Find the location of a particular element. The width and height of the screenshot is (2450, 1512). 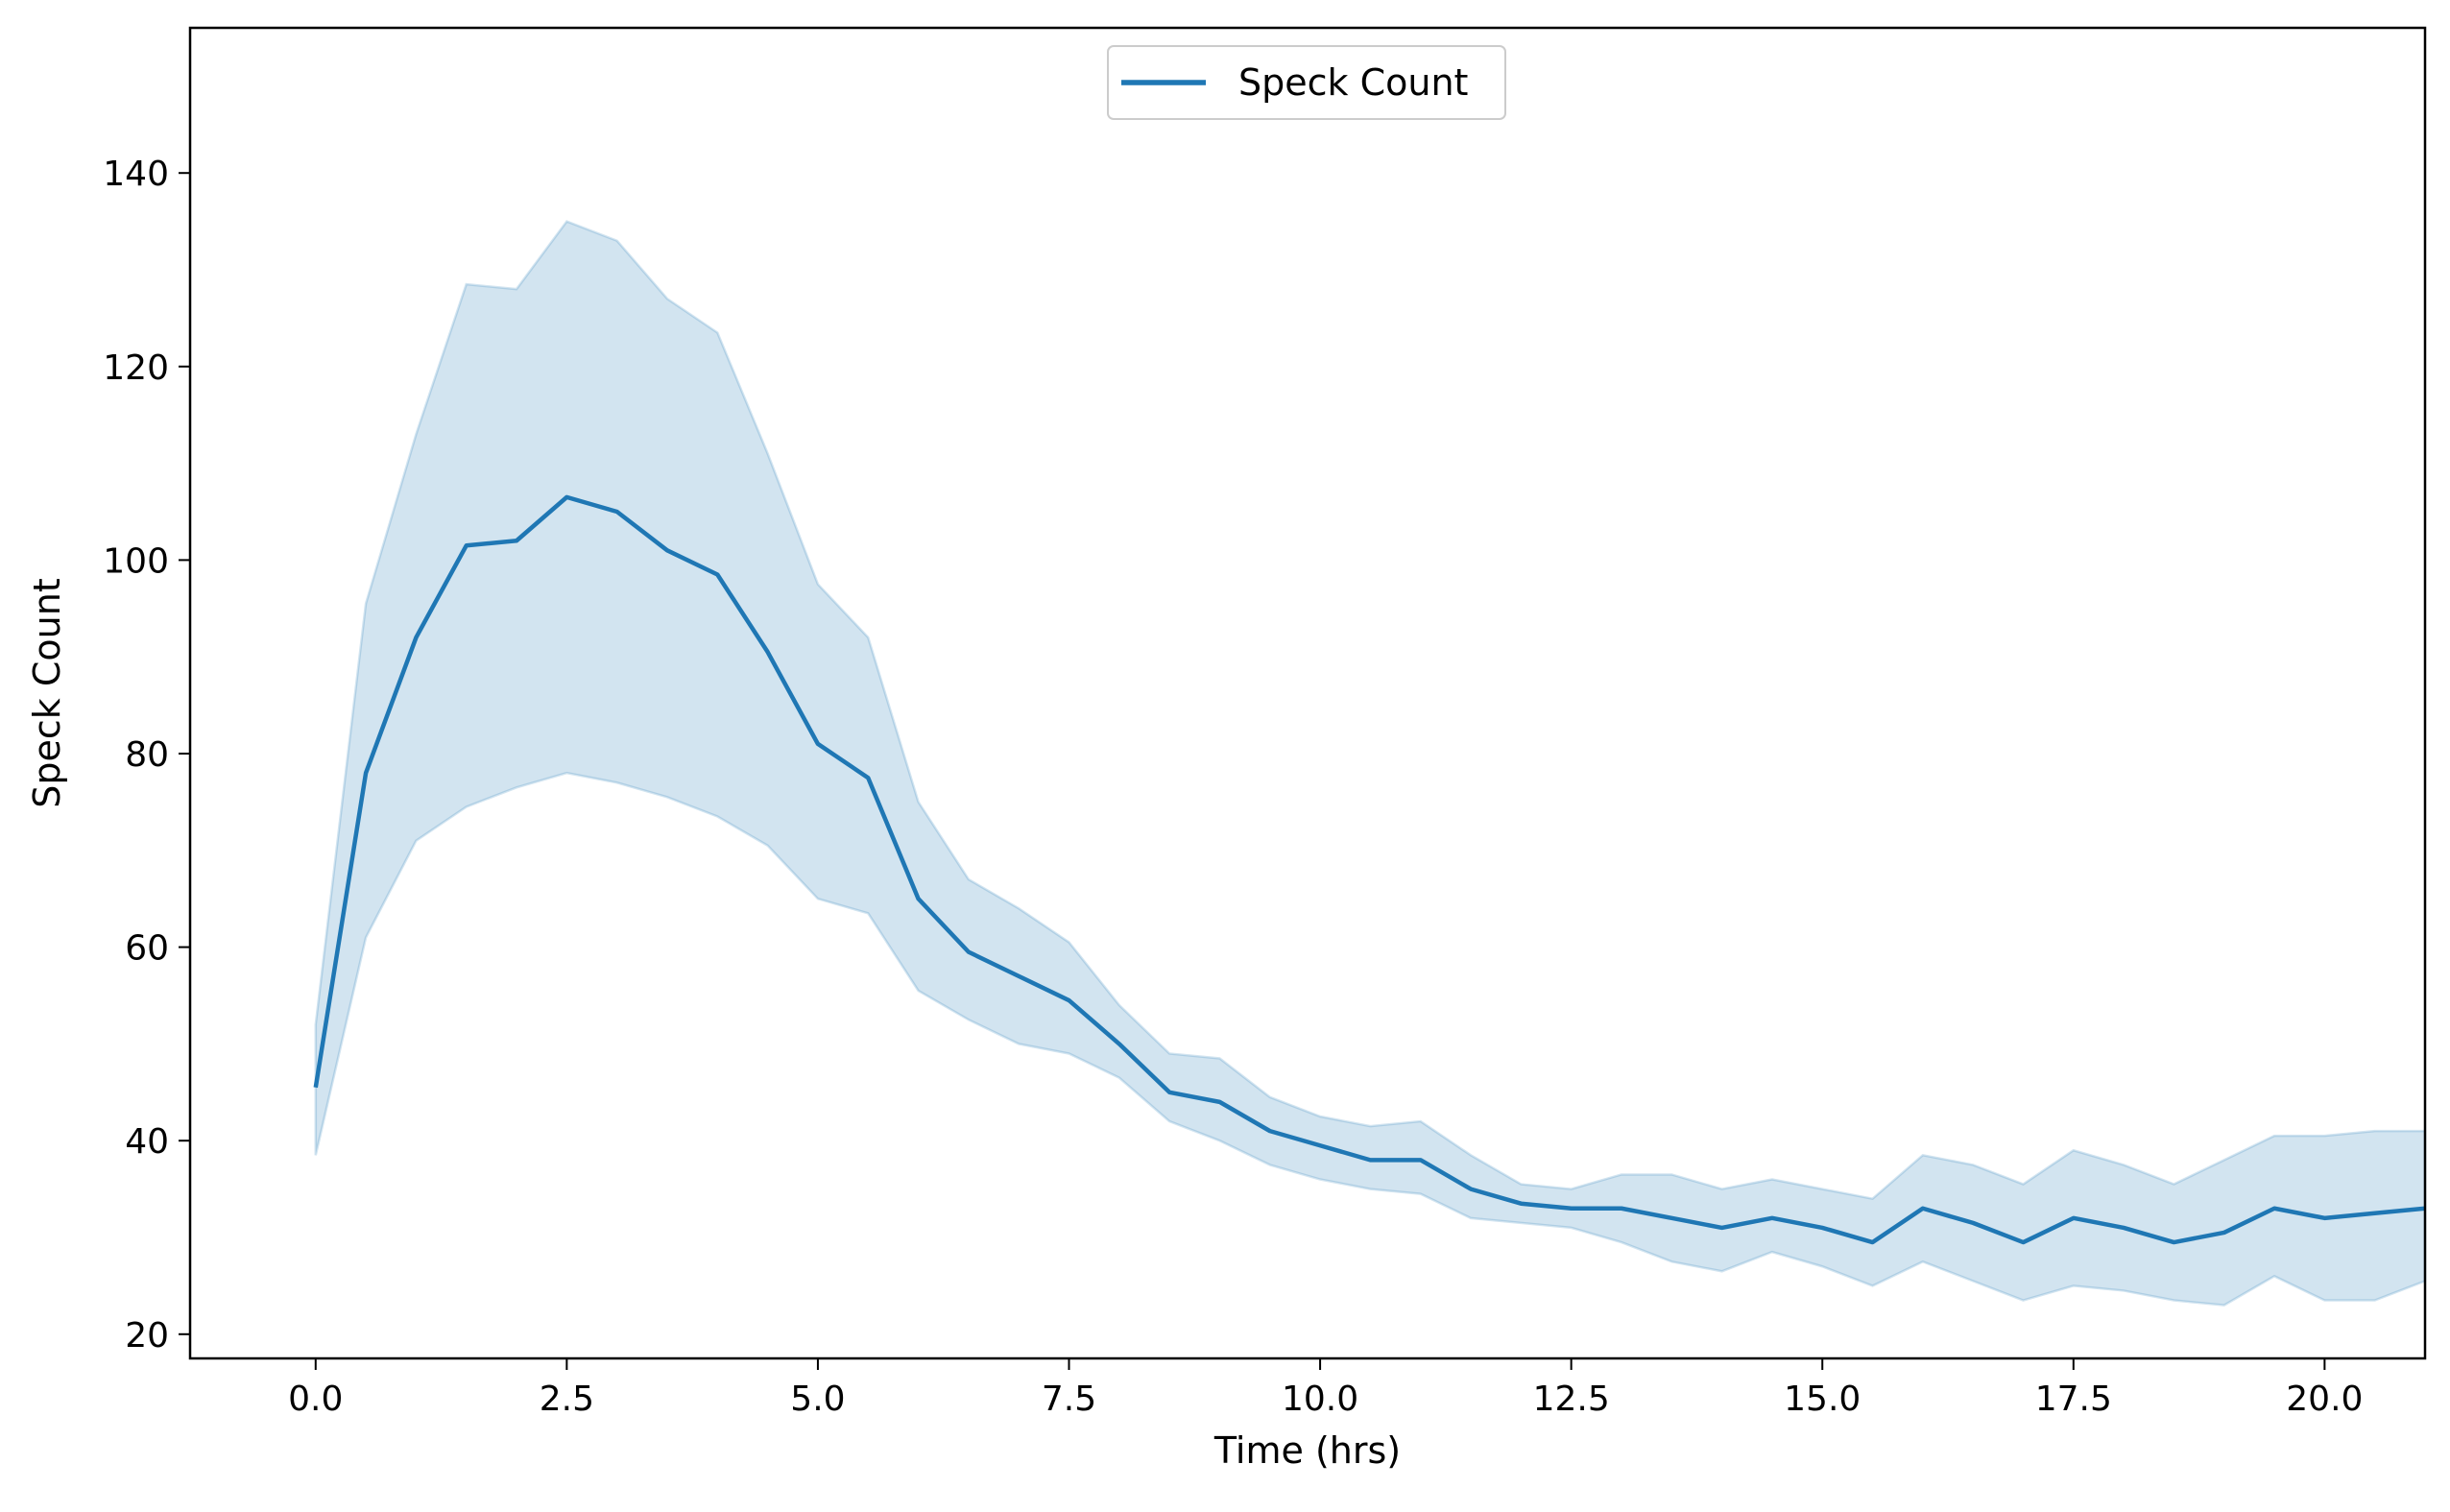

x-tick-label: 10.0 is located at coordinates (1320, 1399).